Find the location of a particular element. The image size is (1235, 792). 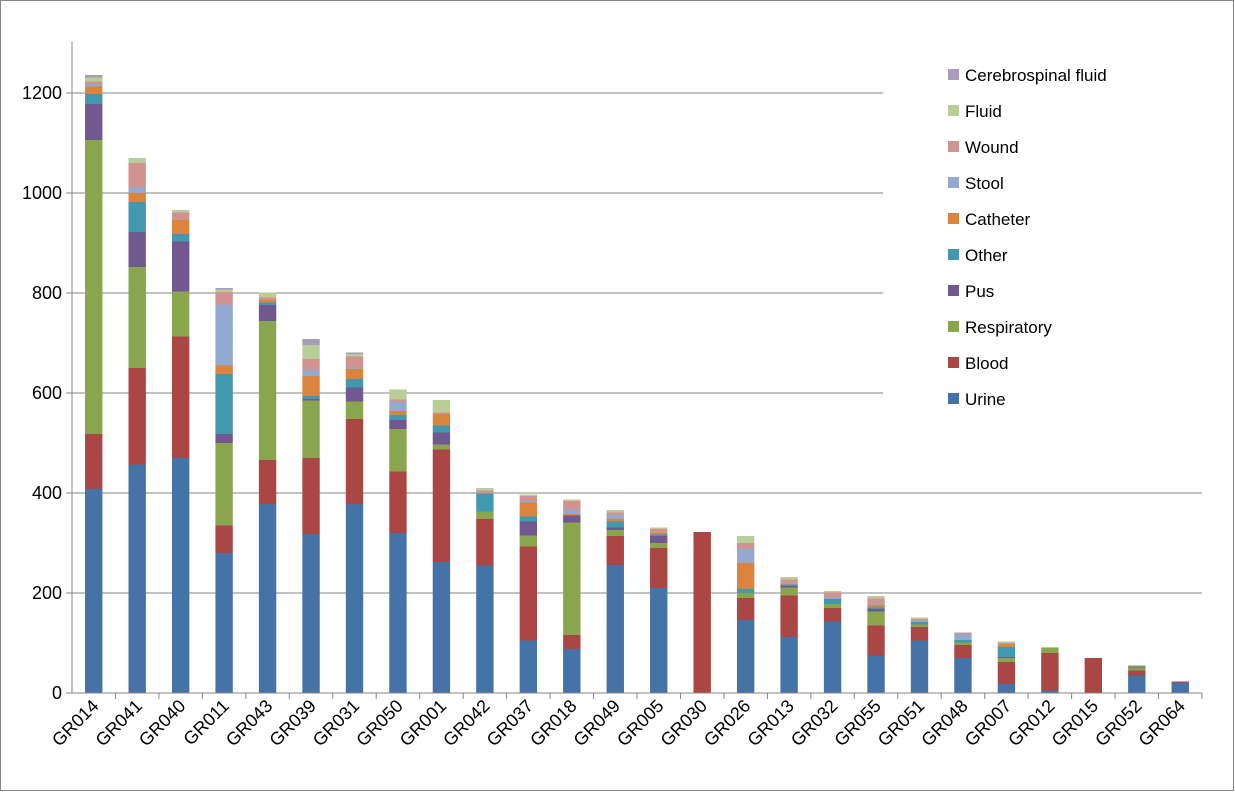

bar-segment-GR026-wound is located at coordinates (745, 546).